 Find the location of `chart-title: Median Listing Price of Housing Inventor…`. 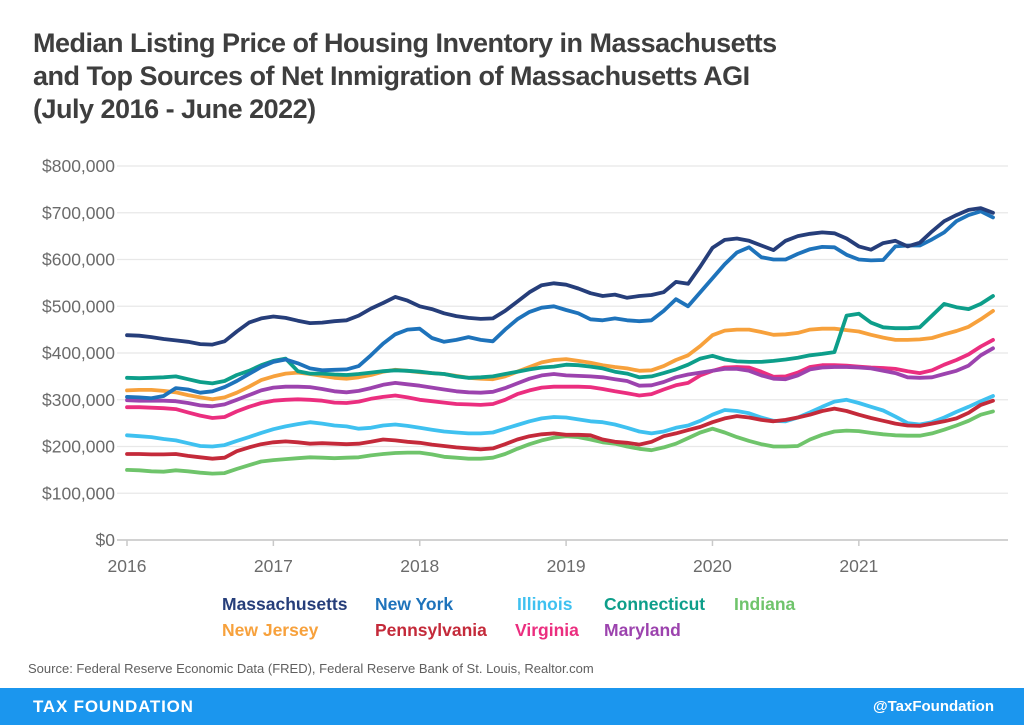

chart-title: Median Listing Price of Housing Inventor… is located at coordinates (405, 76).